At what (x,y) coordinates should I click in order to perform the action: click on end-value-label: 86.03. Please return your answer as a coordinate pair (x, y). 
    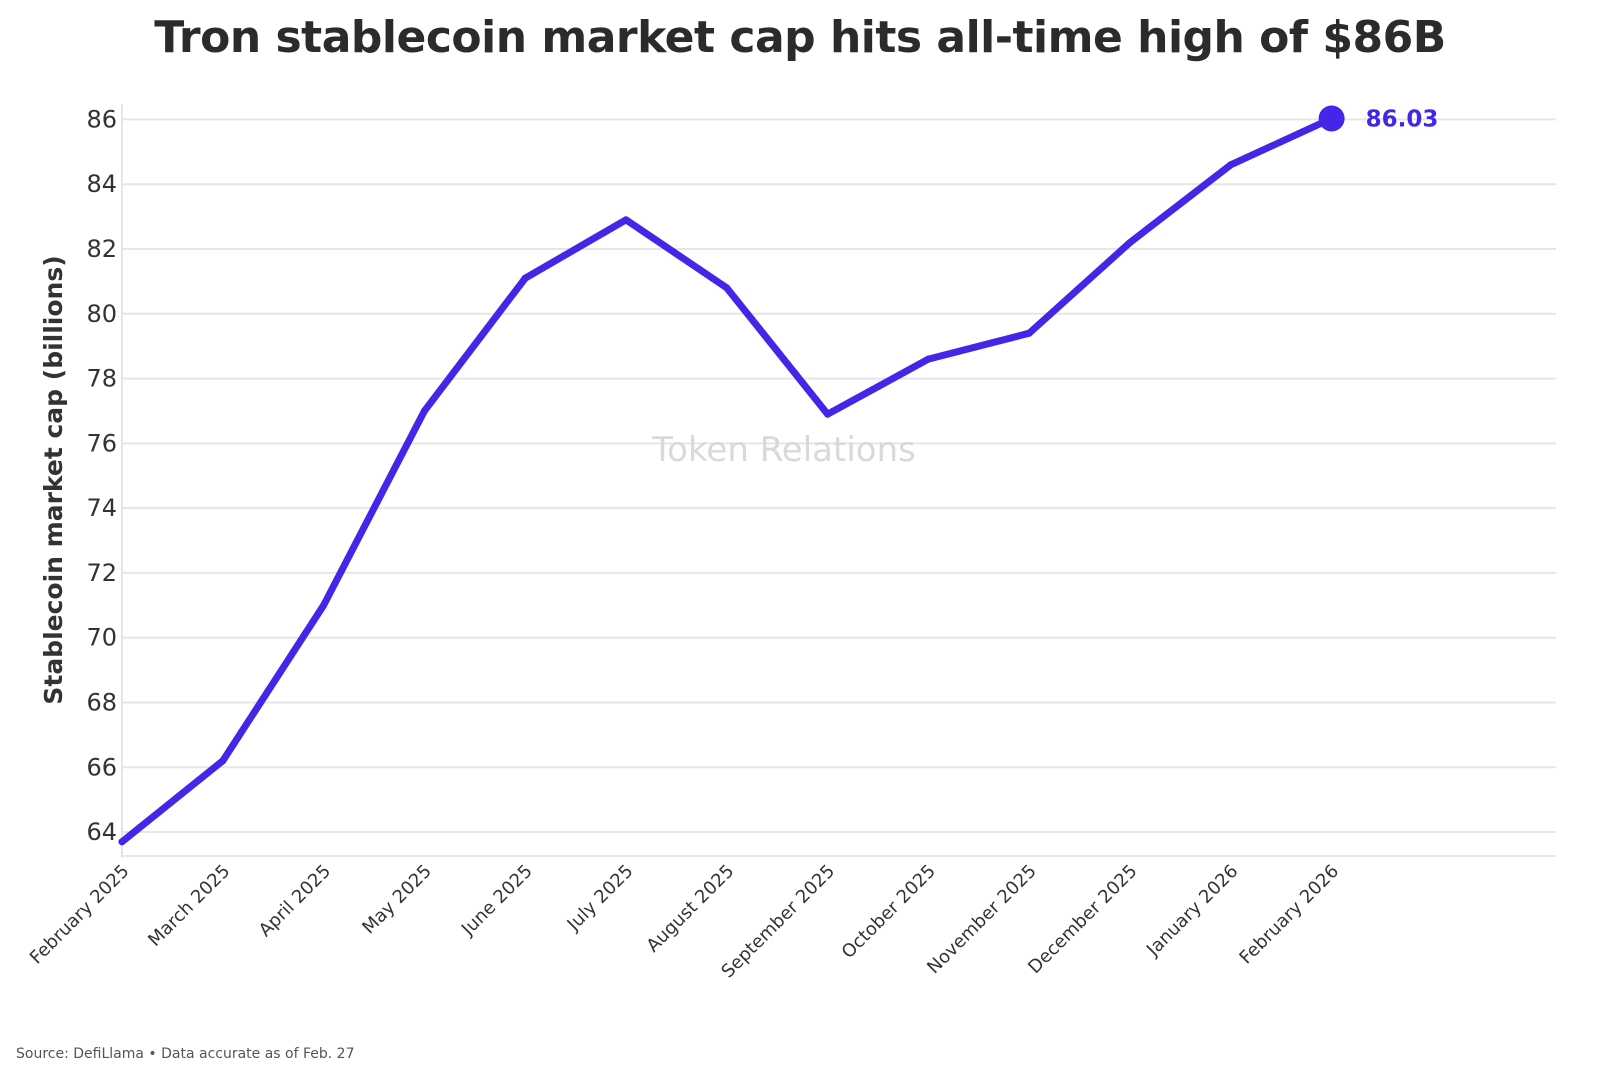
    Looking at the image, I should click on (1402, 119).